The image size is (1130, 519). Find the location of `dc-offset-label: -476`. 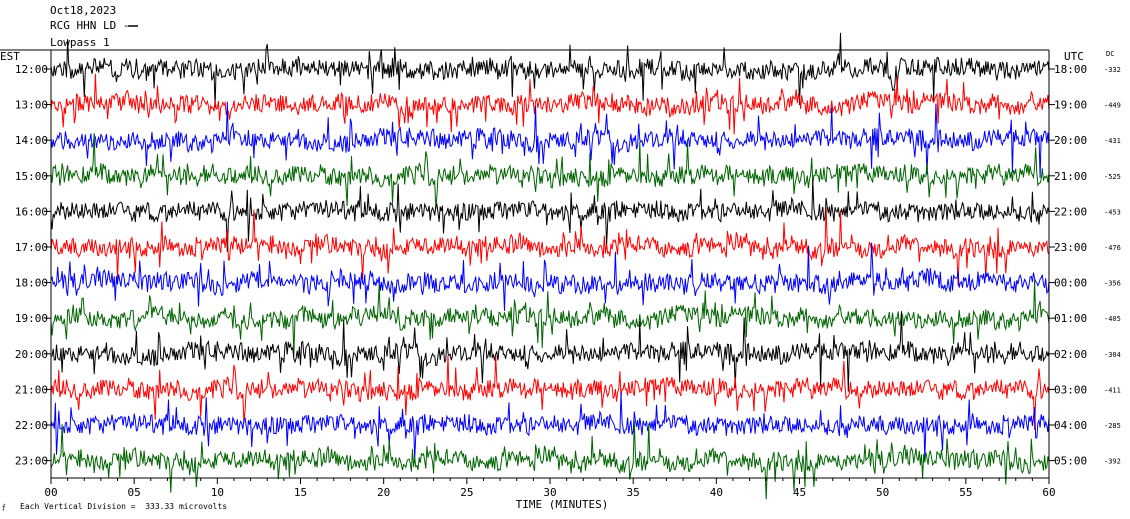

dc-offset-label: -476 is located at coordinates (1112, 248).